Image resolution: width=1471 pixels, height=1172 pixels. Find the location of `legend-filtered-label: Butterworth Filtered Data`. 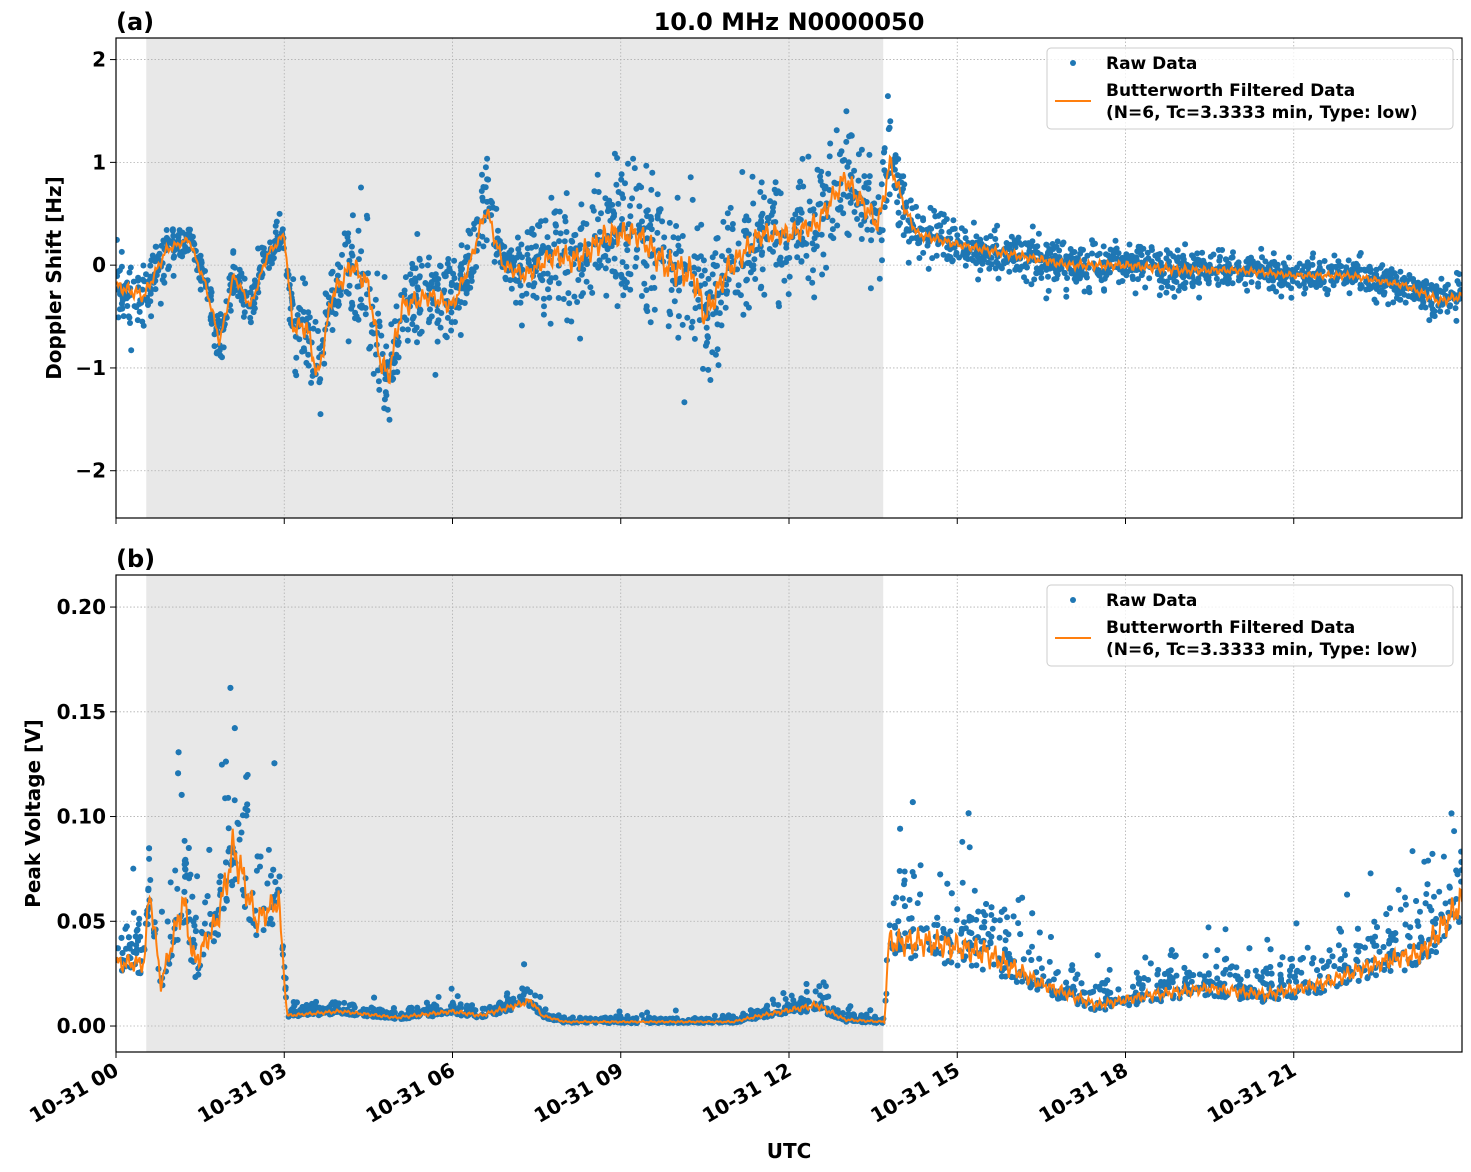

legend-filtered-label: Butterworth Filtered Data is located at coordinates (1230, 91).